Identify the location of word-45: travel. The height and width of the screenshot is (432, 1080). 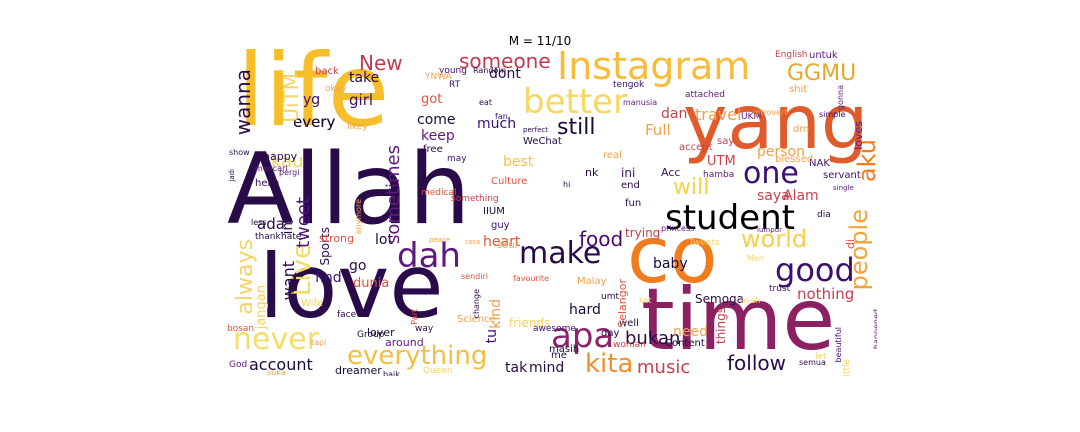
(718, 114).